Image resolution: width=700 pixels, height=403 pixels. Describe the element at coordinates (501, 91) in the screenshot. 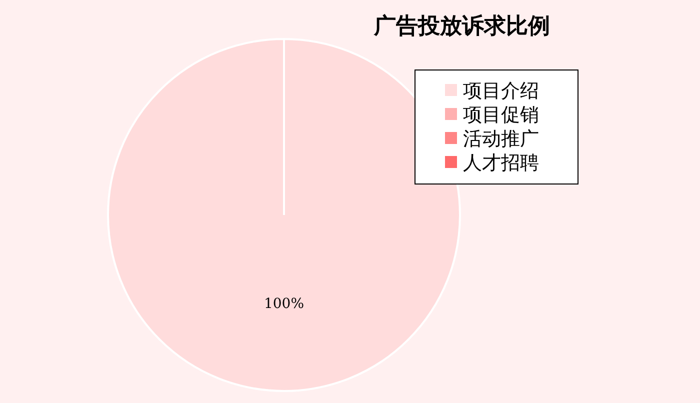

I see `legend-label: 项目介绍` at that location.